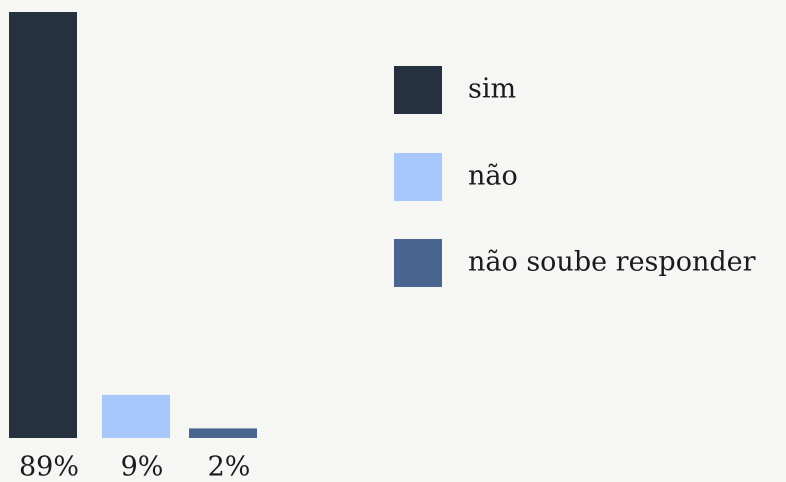 This screenshot has height=482, width=786. I want to click on value-label: 2%, so click(229, 467).